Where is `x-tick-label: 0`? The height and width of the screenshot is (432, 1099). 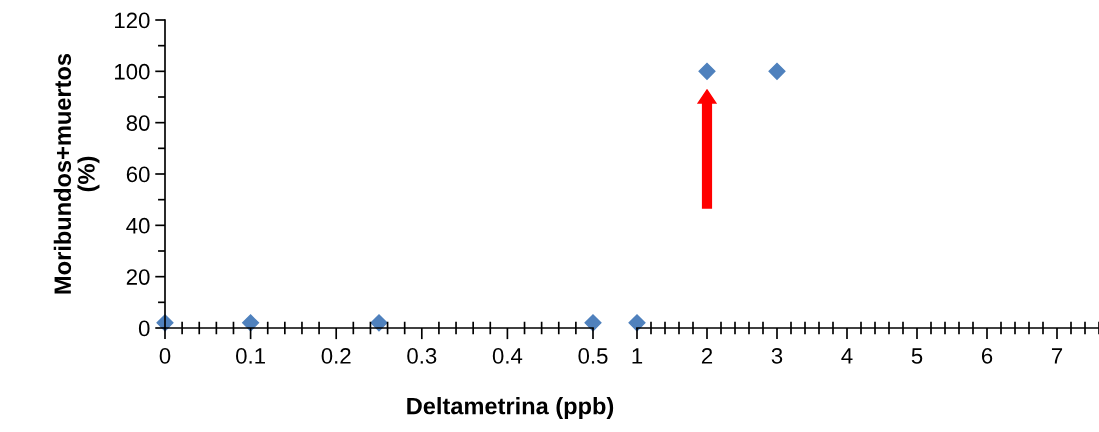 x-tick-label: 0 is located at coordinates (165, 356).